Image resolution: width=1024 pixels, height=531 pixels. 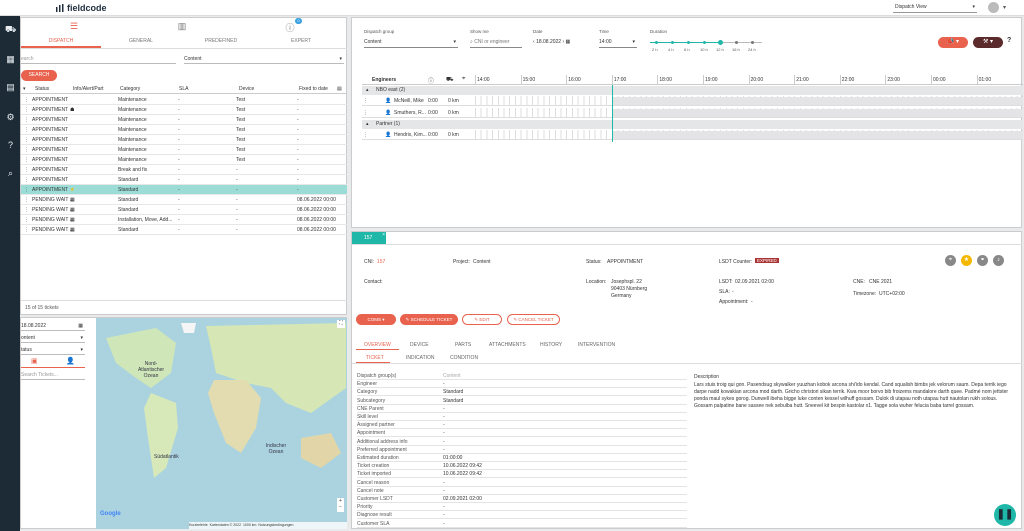 What do you see at coordinates (551, 345) in the screenshot?
I see `tab-history: HISTORY` at bounding box center [551, 345].